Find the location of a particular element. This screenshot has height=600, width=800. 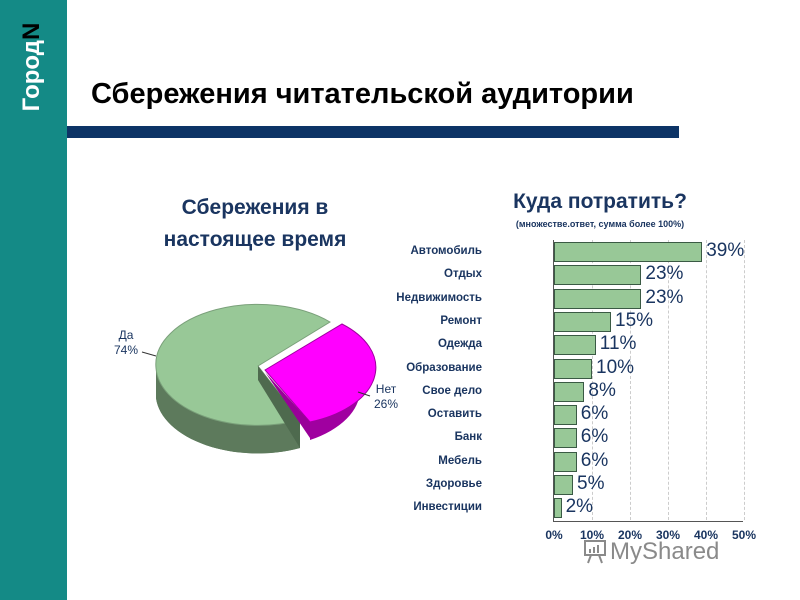

value-label: 39% is located at coordinates (725, 250).